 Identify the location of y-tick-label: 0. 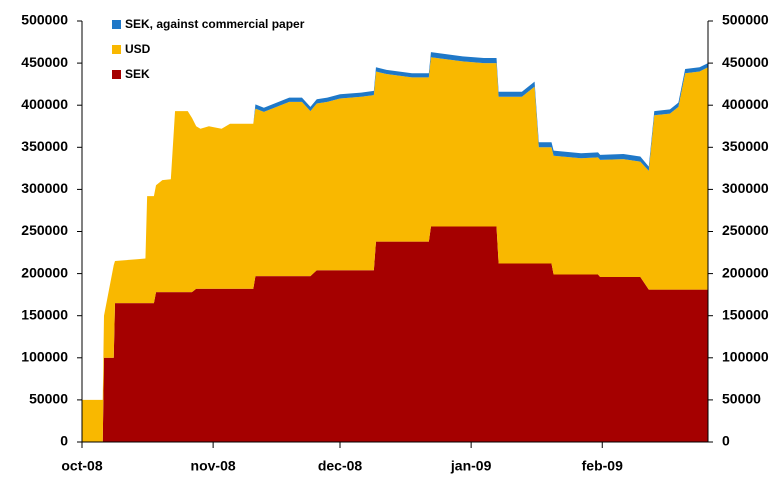
(64, 441).